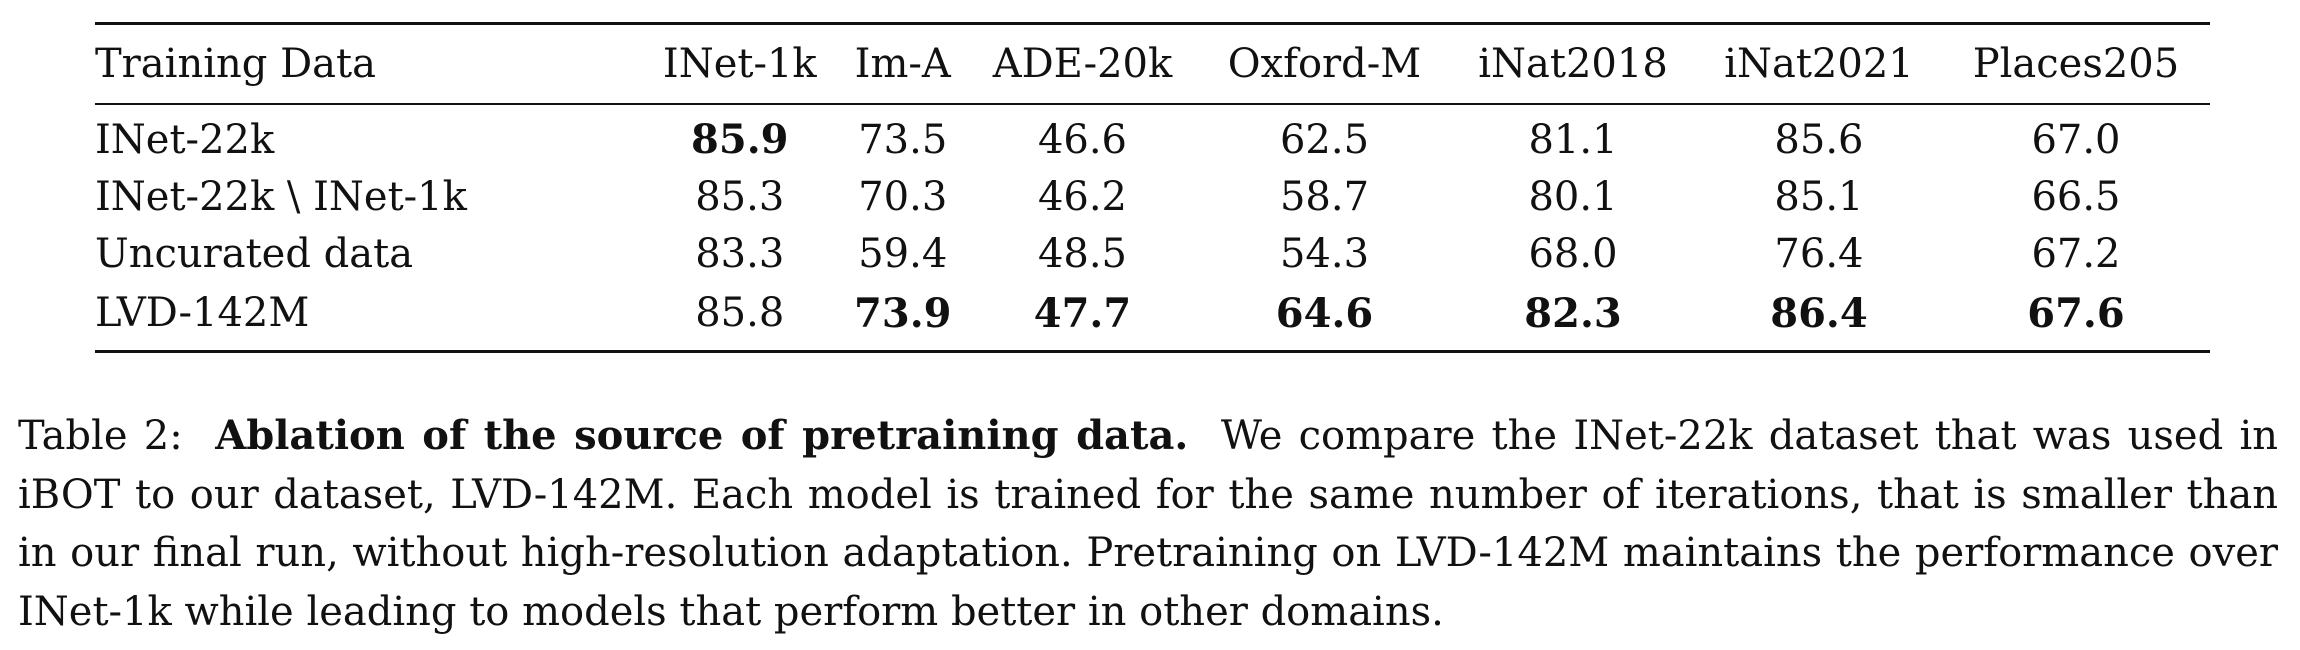 The image size is (2300, 650). I want to click on row-label: Uncurated data, so click(254, 253).